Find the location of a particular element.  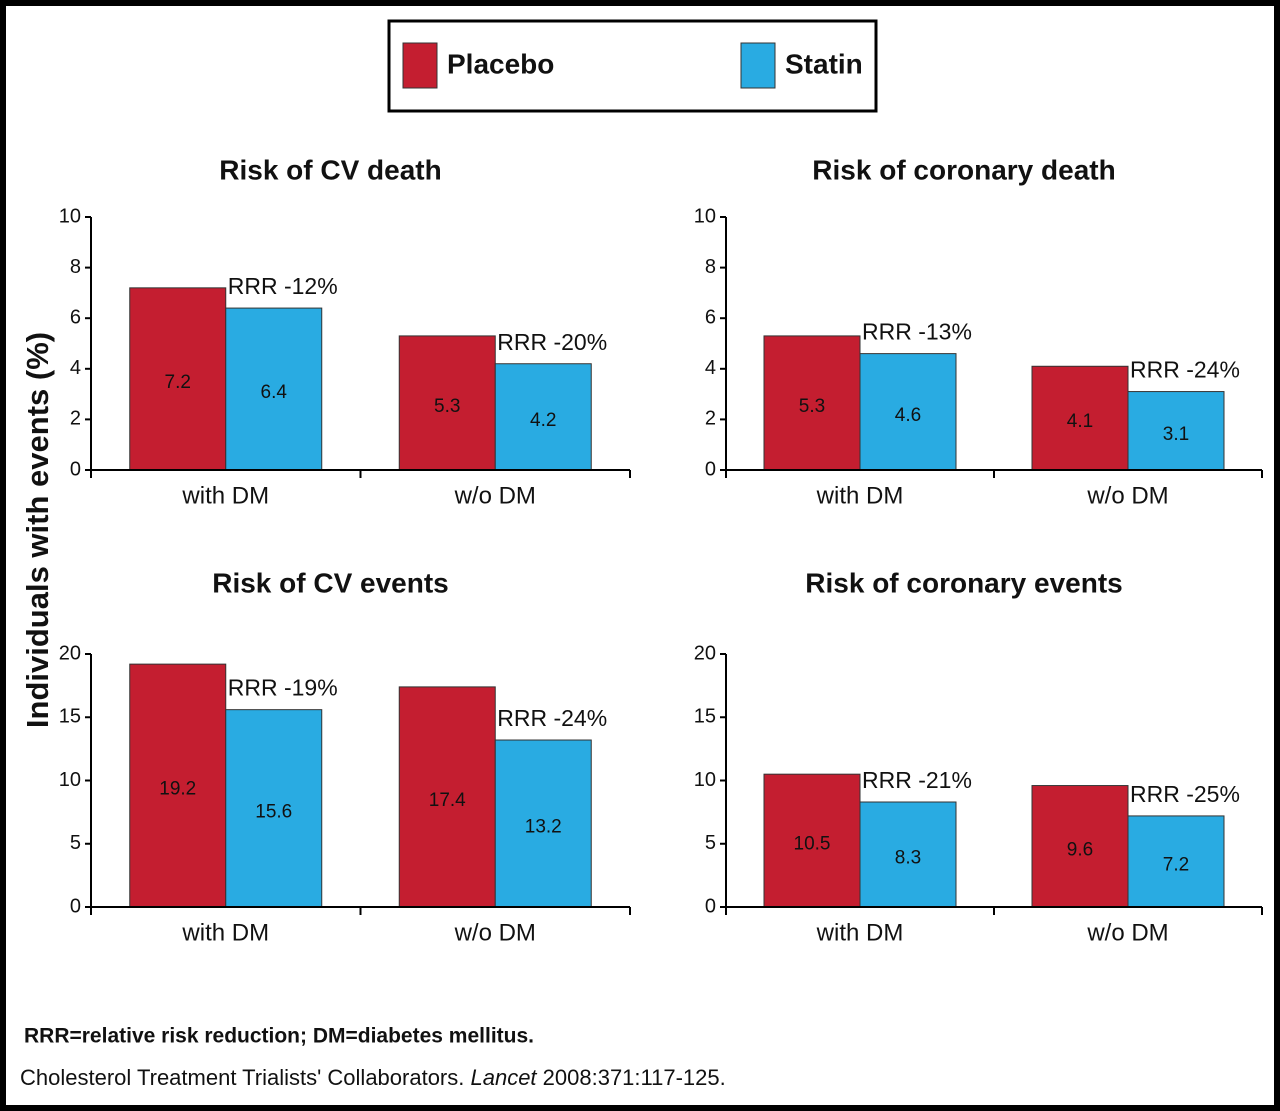

citation-journal: Lancet is located at coordinates (503, 1077).